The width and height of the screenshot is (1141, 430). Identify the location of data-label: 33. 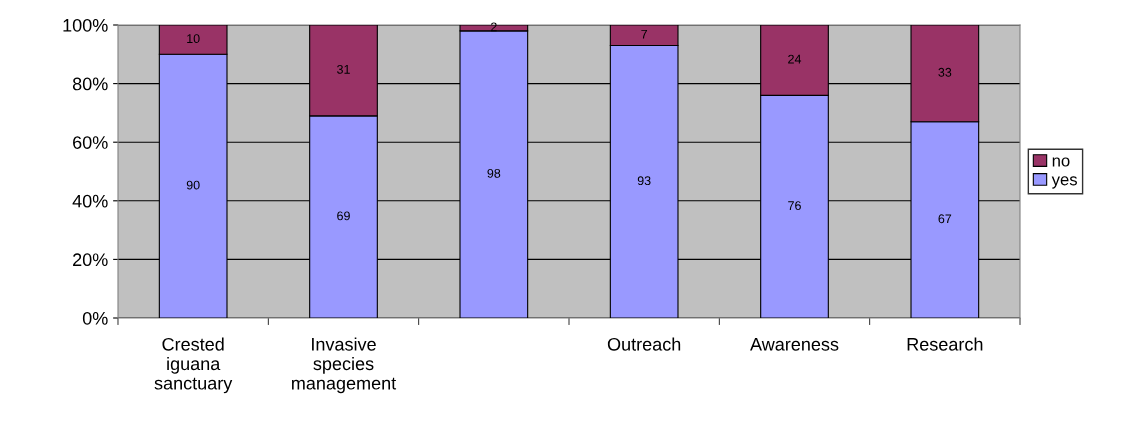
(945, 72).